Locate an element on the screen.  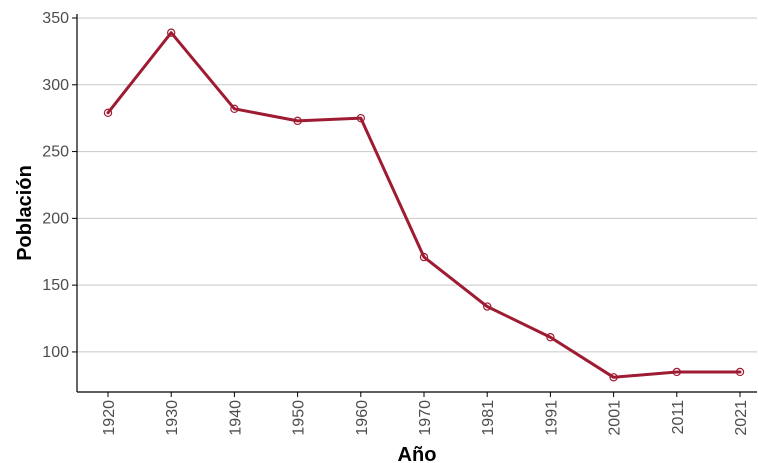
x-axis-title: Año is located at coordinates (417, 453).